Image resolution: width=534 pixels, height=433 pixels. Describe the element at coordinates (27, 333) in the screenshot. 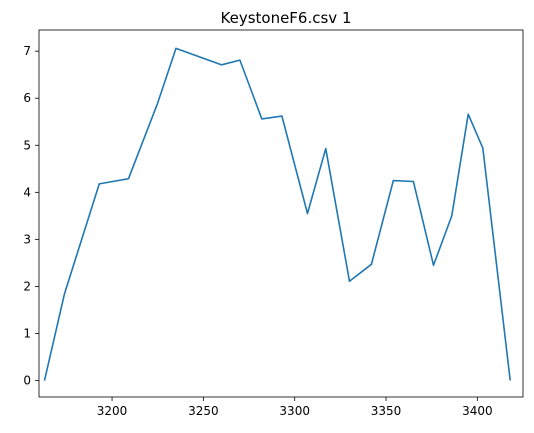

I see `y-tick-label: 1` at that location.